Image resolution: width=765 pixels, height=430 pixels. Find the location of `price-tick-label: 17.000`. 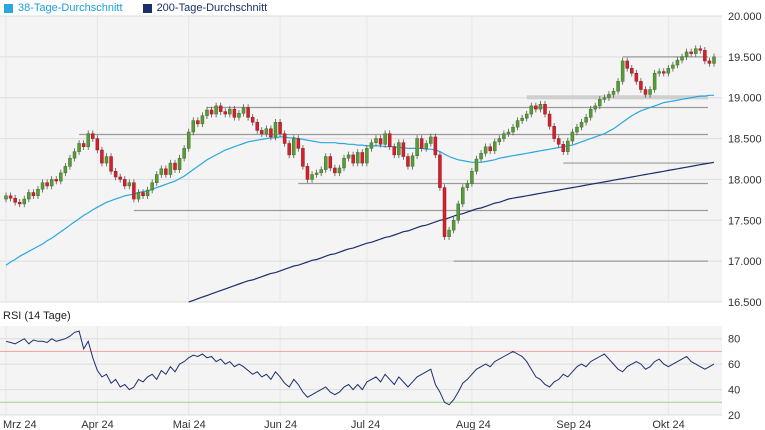

price-tick-label: 17.000 is located at coordinates (745, 262).